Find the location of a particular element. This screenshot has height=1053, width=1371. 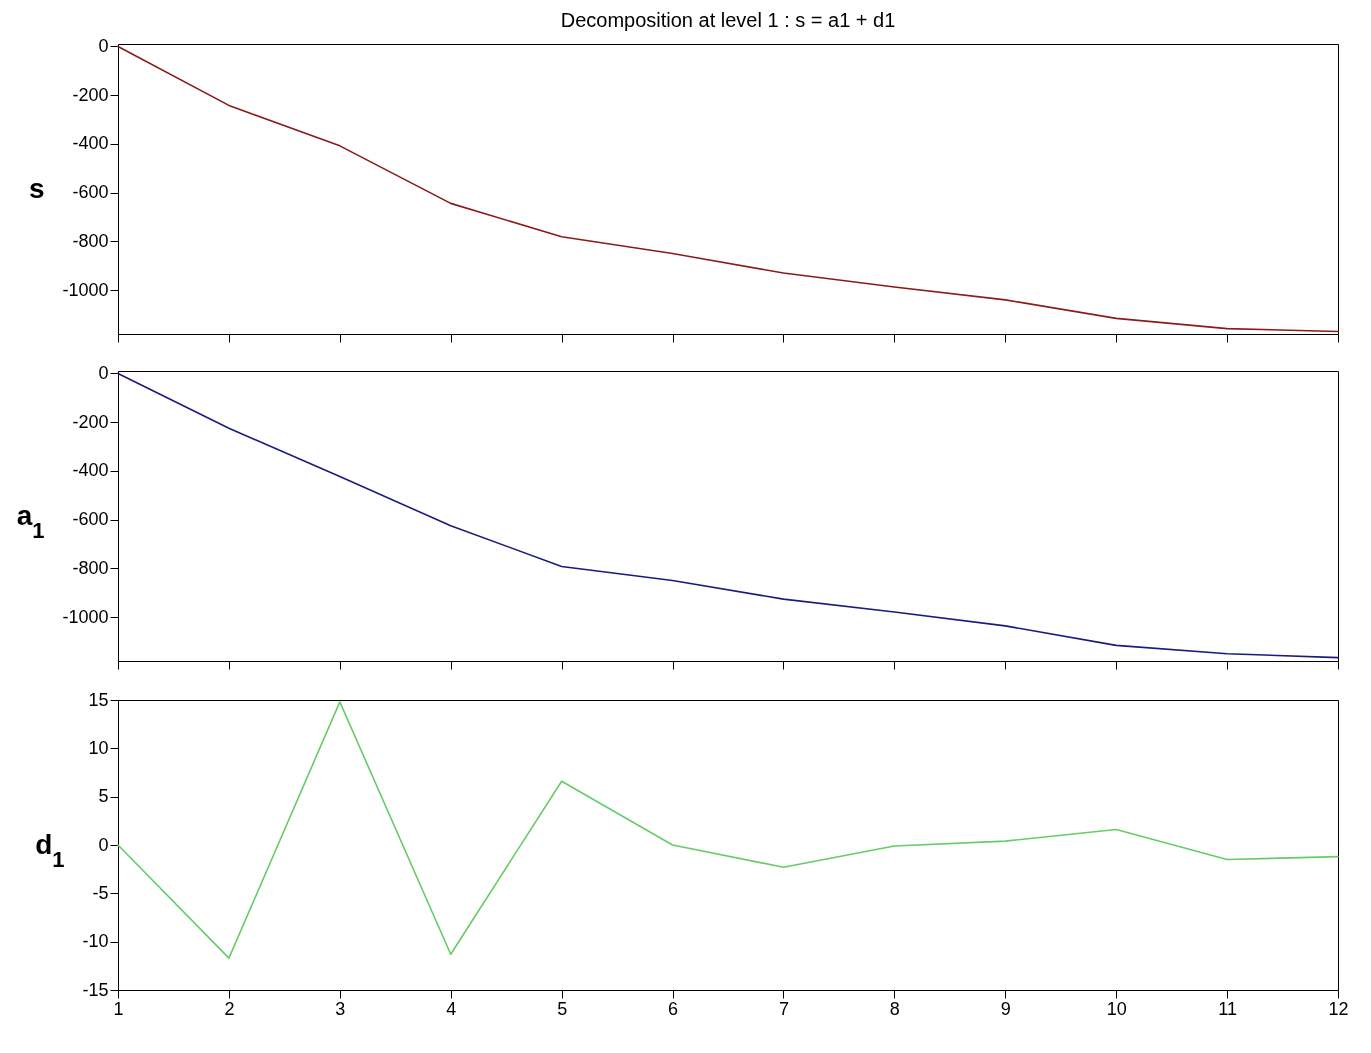

x-tick-label: 8 is located at coordinates (894, 1008).